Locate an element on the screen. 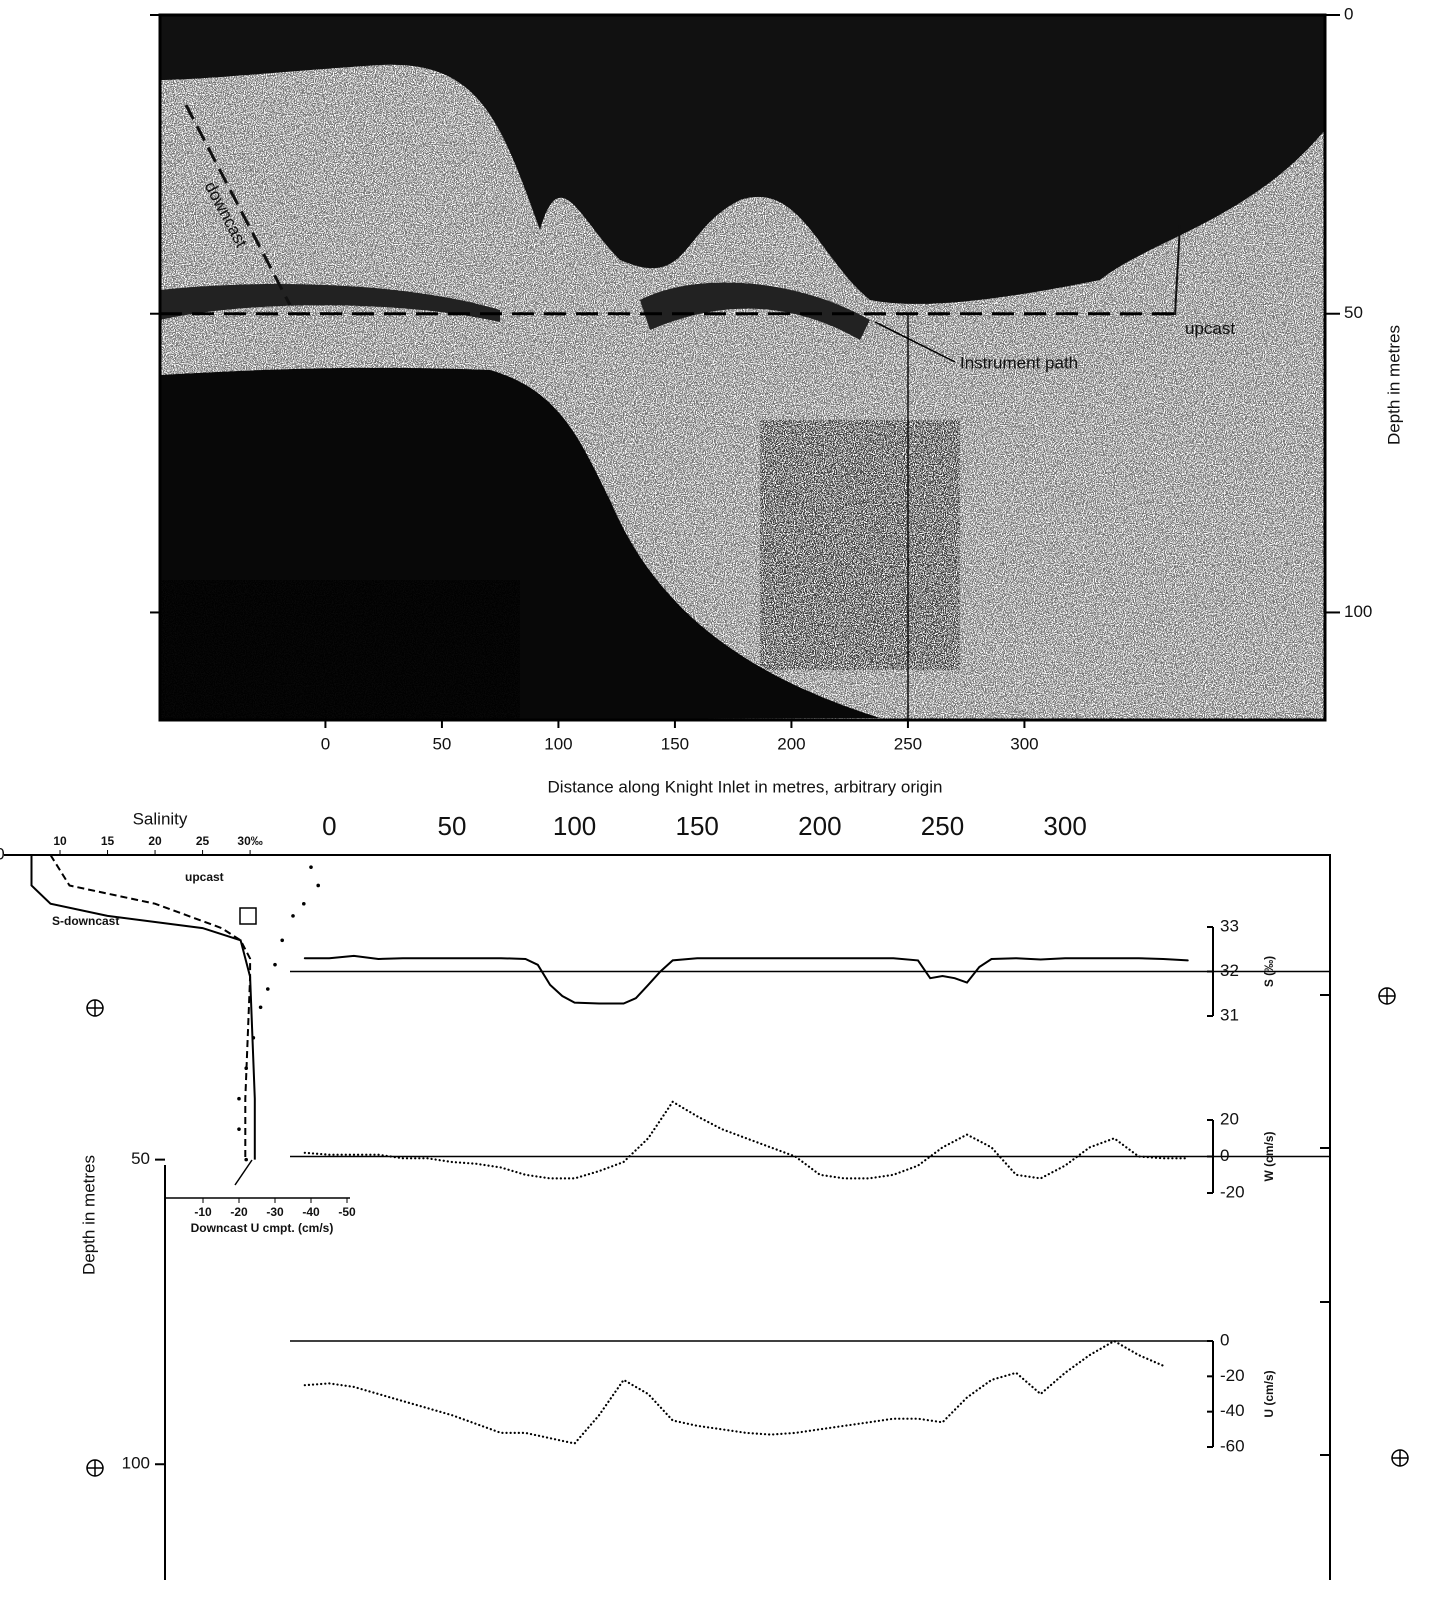 The height and width of the screenshot is (1603, 1450). y-tick-label: 33 is located at coordinates (1229, 925).